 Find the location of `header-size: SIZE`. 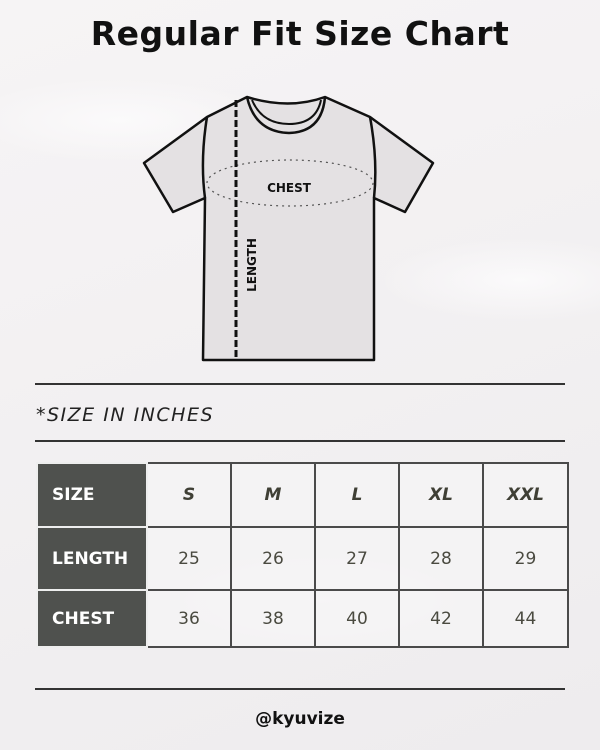

header-size: SIZE is located at coordinates (92, 495).